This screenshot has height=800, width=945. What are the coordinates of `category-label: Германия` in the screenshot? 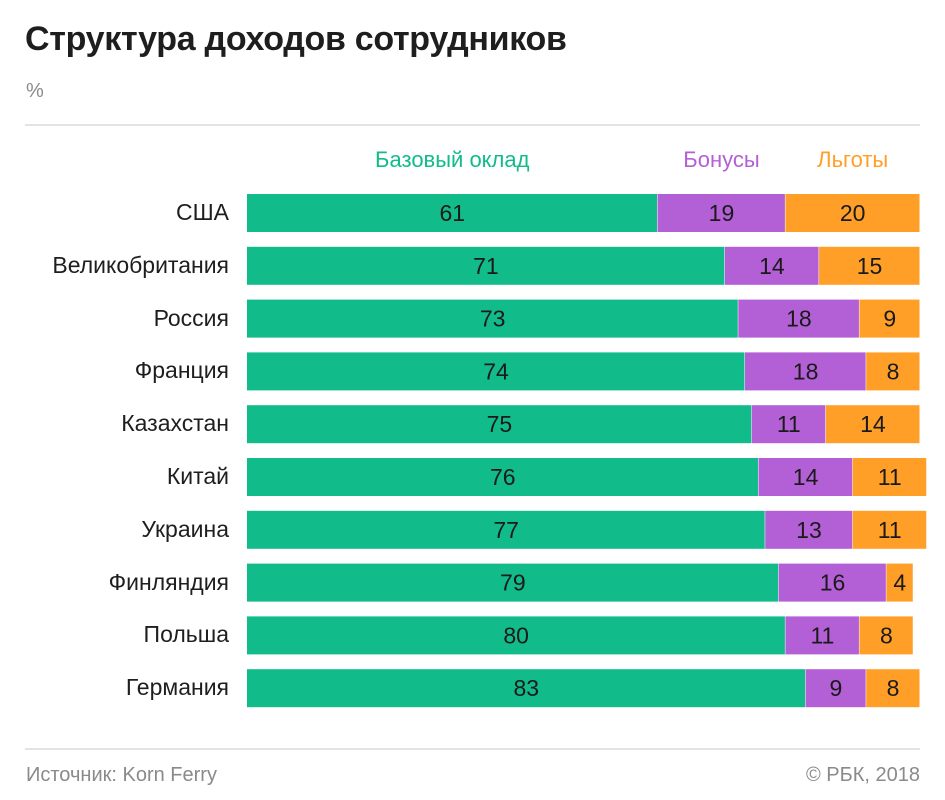 It's located at (177, 687).